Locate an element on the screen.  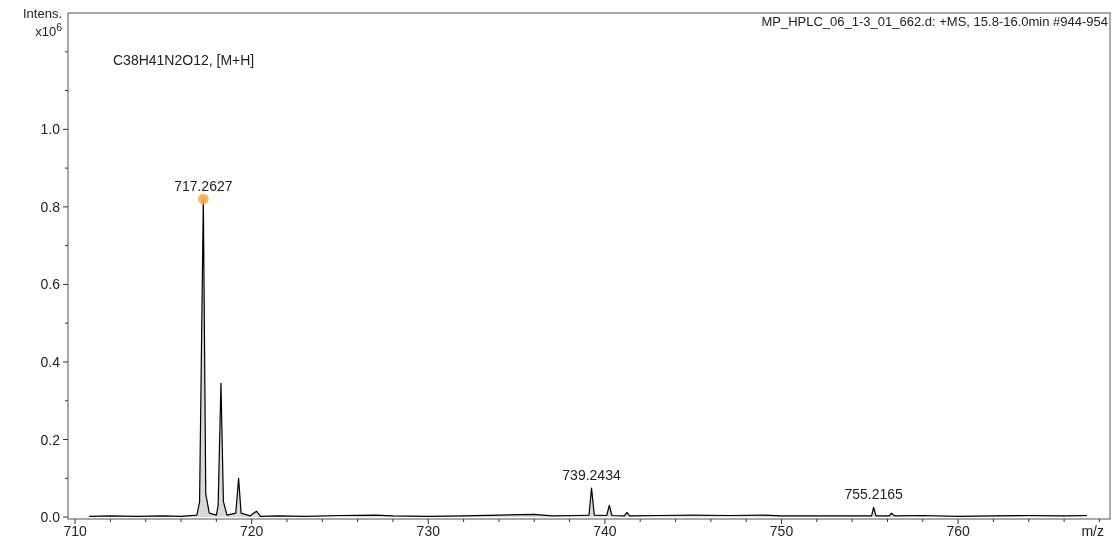
chart-title: MP_HPLC_06_1-3_01_662.d: +MS, 15.8-16.0min #944-954 is located at coordinates (934, 21).